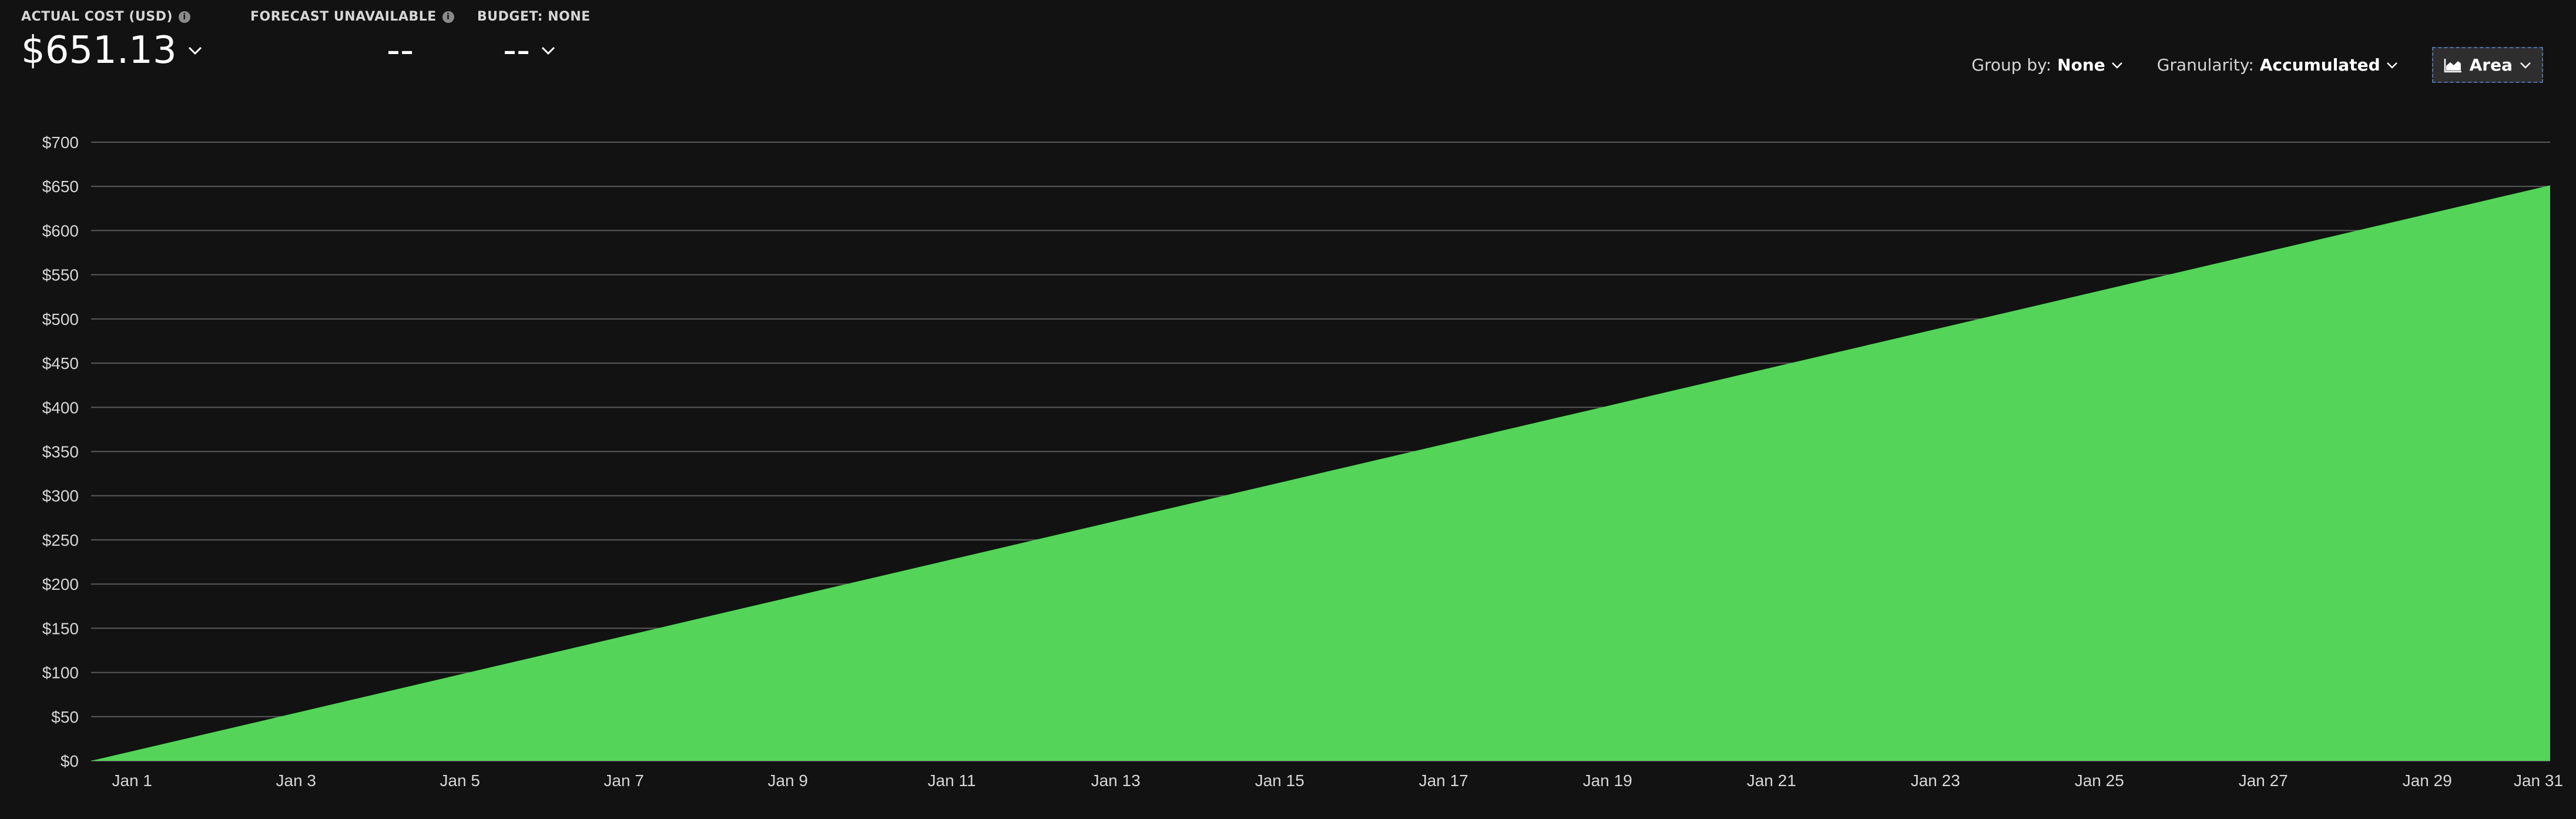  Describe the element at coordinates (60, 540) in the screenshot. I see `y-tick-label: $250` at that location.